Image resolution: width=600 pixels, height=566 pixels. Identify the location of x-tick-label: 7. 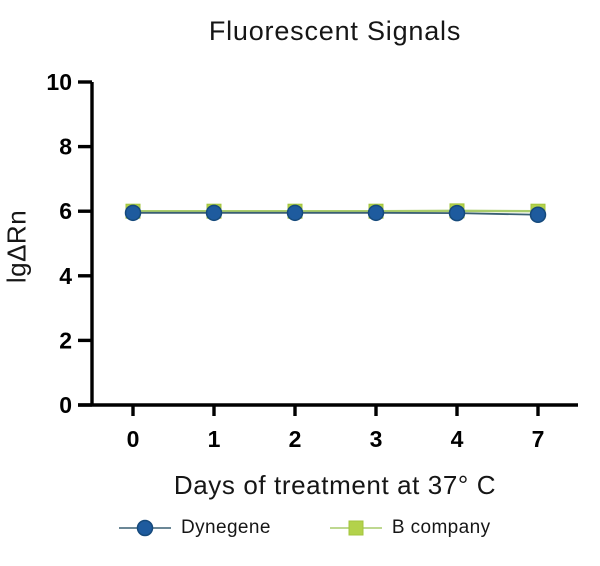
(538, 439).